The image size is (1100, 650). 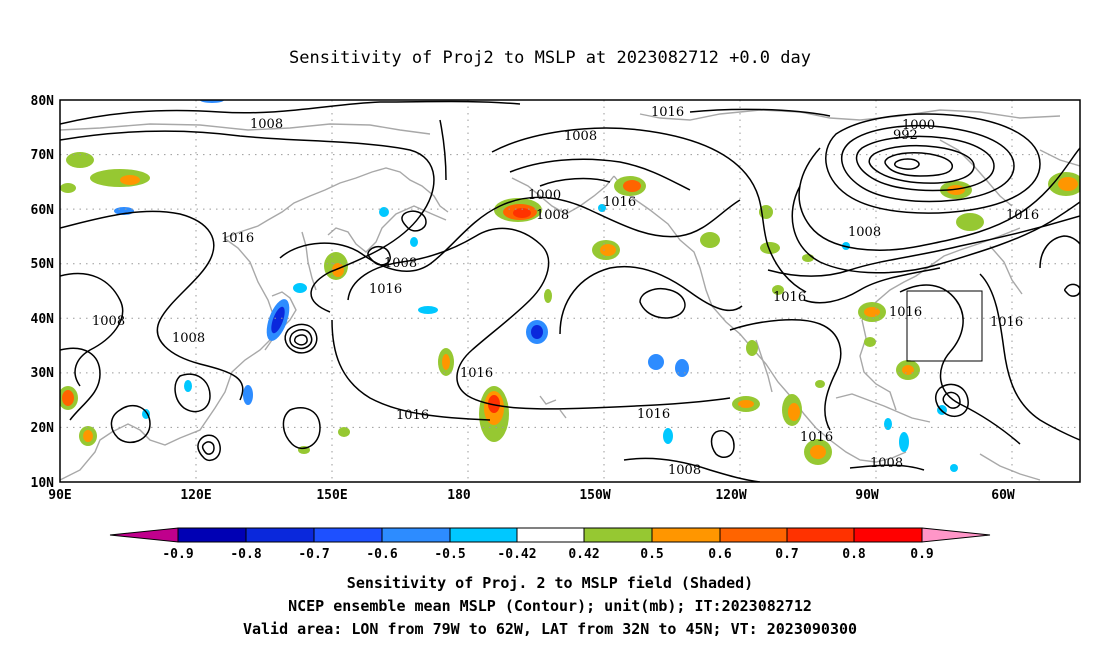 I want to click on colorbar-tick: 0.42, so click(x=583, y=554).